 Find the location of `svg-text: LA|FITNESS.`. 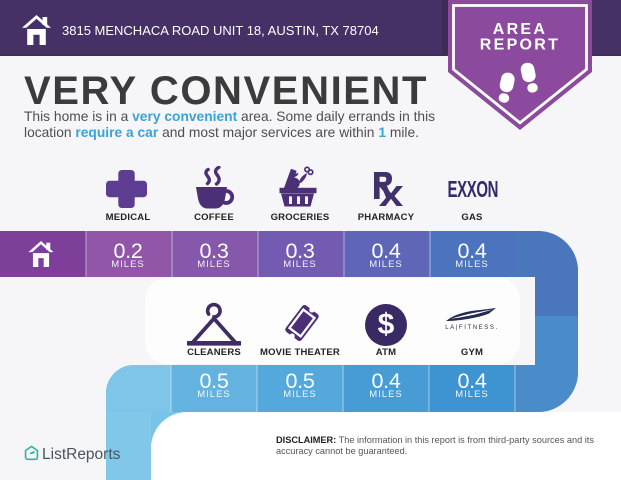

svg-text: LA|FITNESS. is located at coordinates (472, 328).